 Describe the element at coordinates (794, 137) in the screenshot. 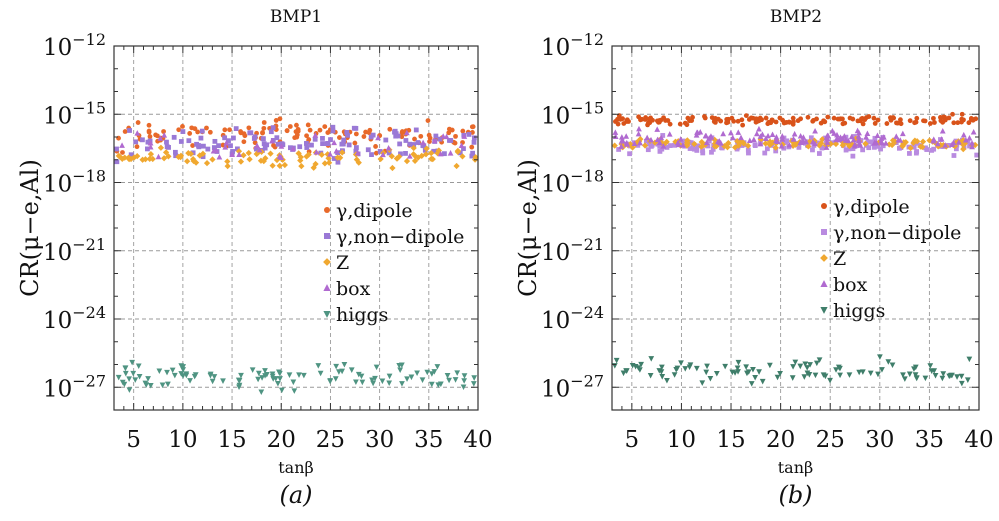

I see `series-box` at that location.